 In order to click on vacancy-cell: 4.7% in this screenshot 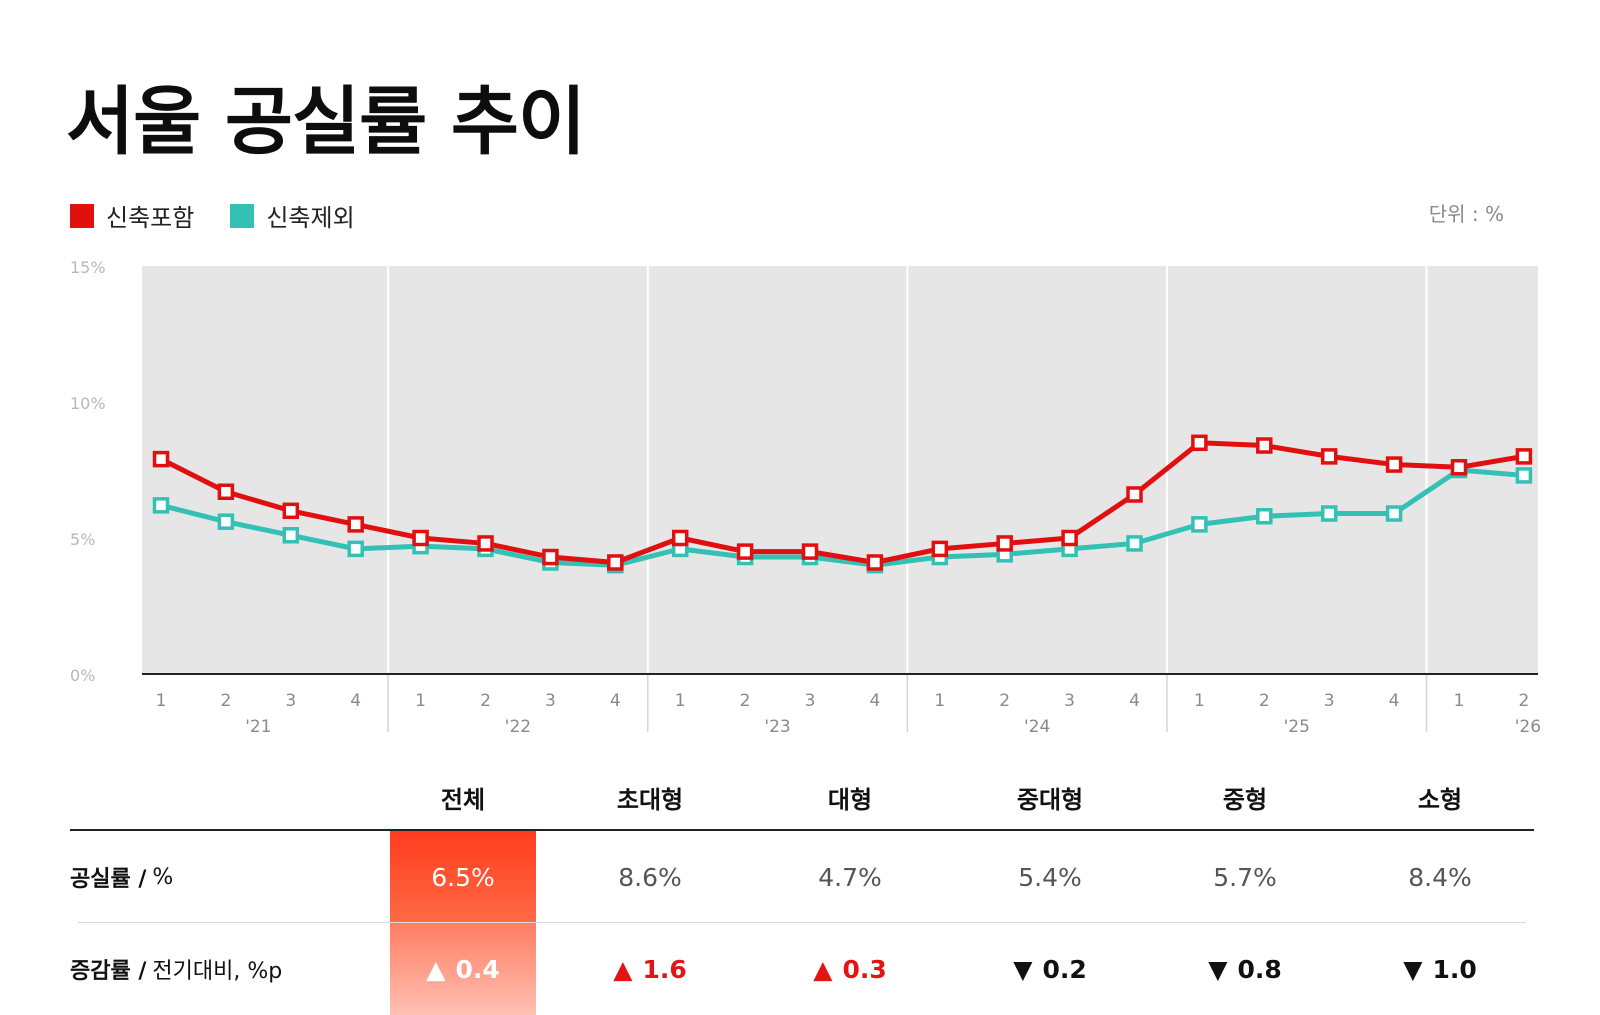, I will do `click(850, 877)`.